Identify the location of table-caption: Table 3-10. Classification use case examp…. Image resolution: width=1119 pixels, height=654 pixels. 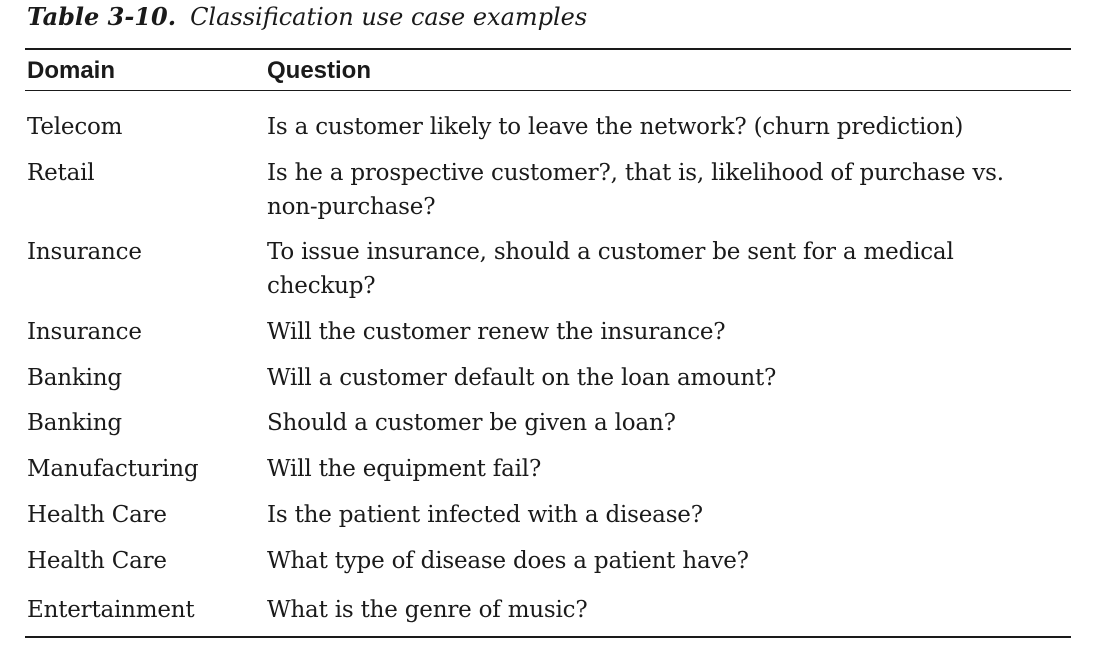
(307, 17).